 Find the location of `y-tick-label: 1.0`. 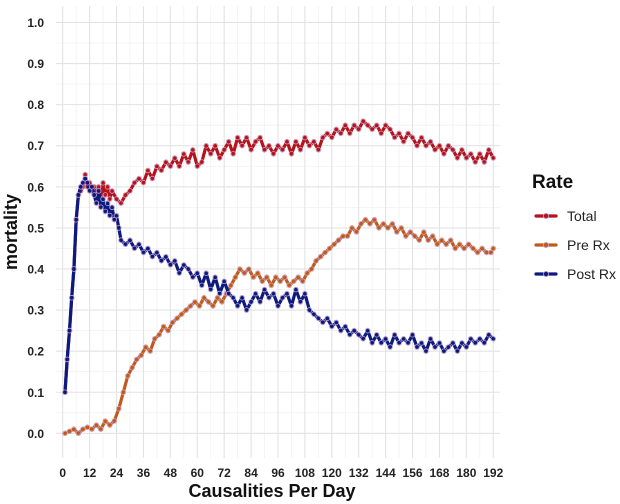

y-tick-label: 1.0 is located at coordinates (35, 23).